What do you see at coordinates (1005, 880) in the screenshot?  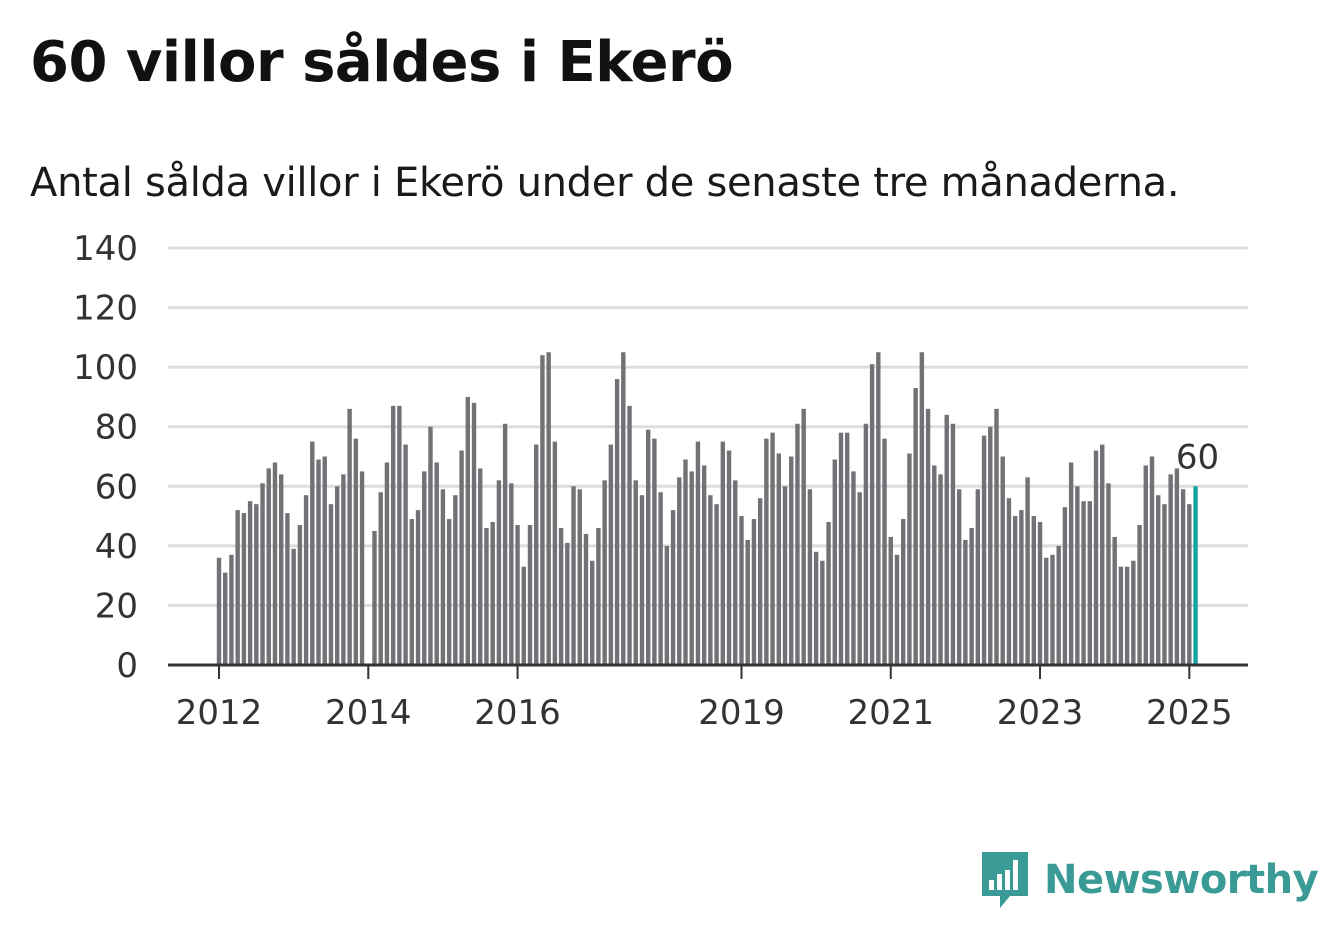 I see `bar-chart-speech-bubble-icon` at bounding box center [1005, 880].